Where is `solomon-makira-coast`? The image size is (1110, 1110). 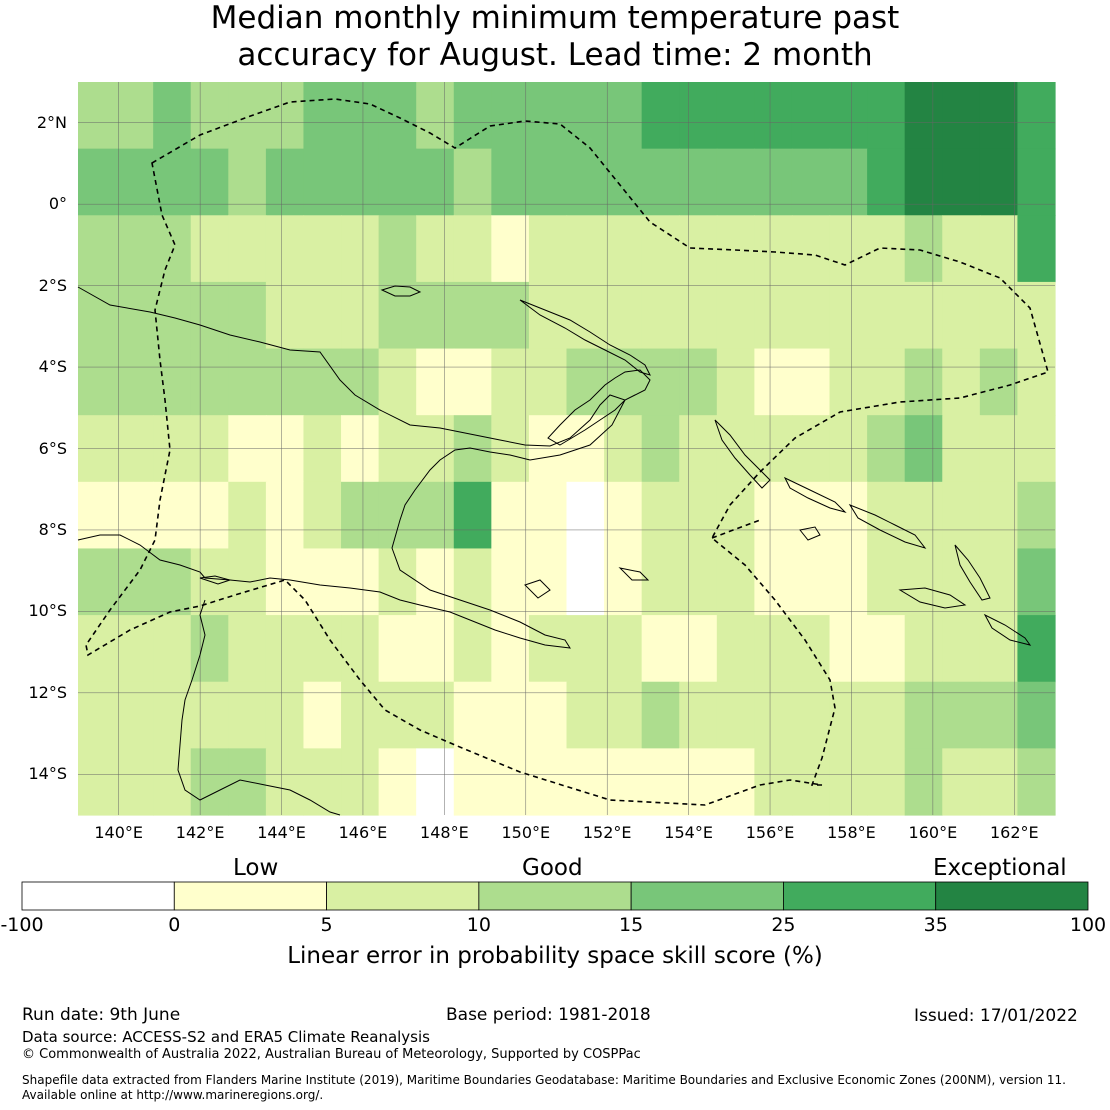 solomon-makira-coast is located at coordinates (1007, 629).